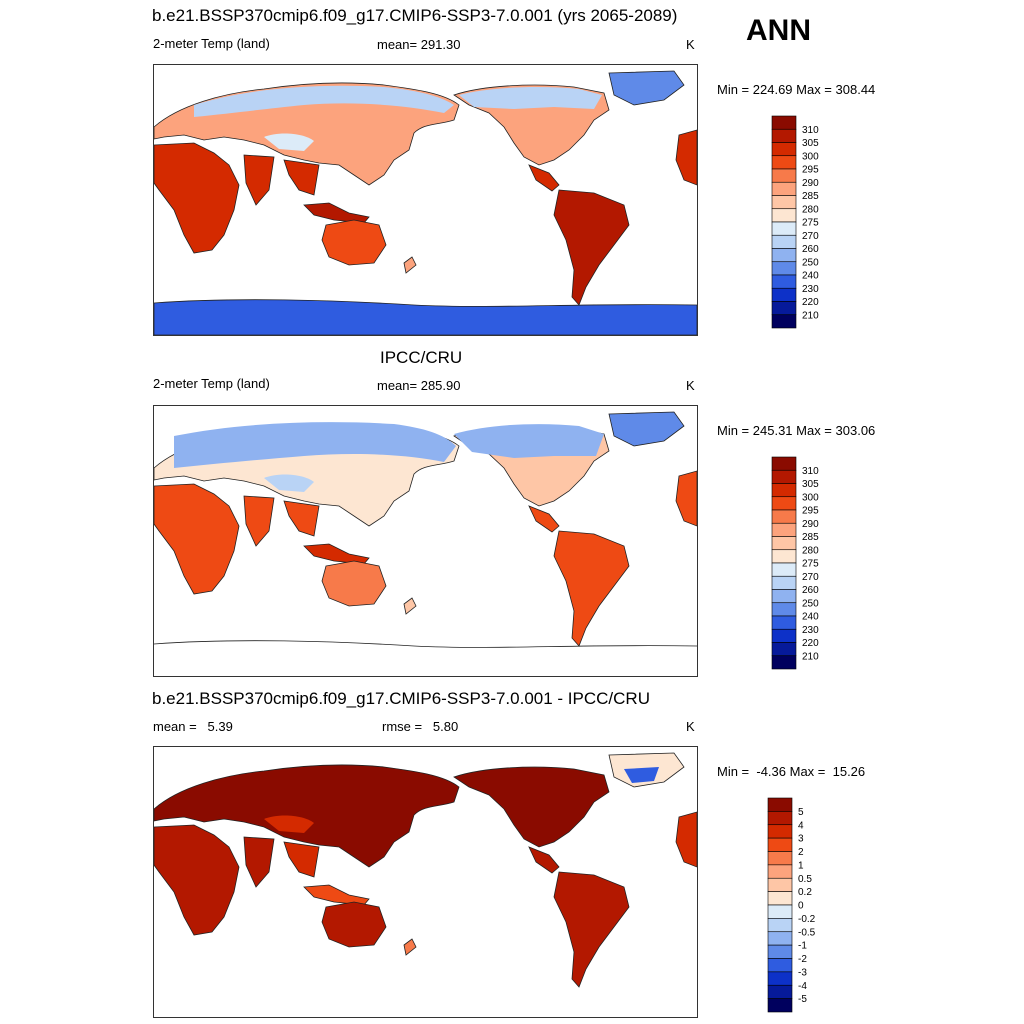 Image resolution: width=1024 pixels, height=1024 pixels. What do you see at coordinates (810, 302) in the screenshot?
I see `colorbar-tick-label: 220` at bounding box center [810, 302].